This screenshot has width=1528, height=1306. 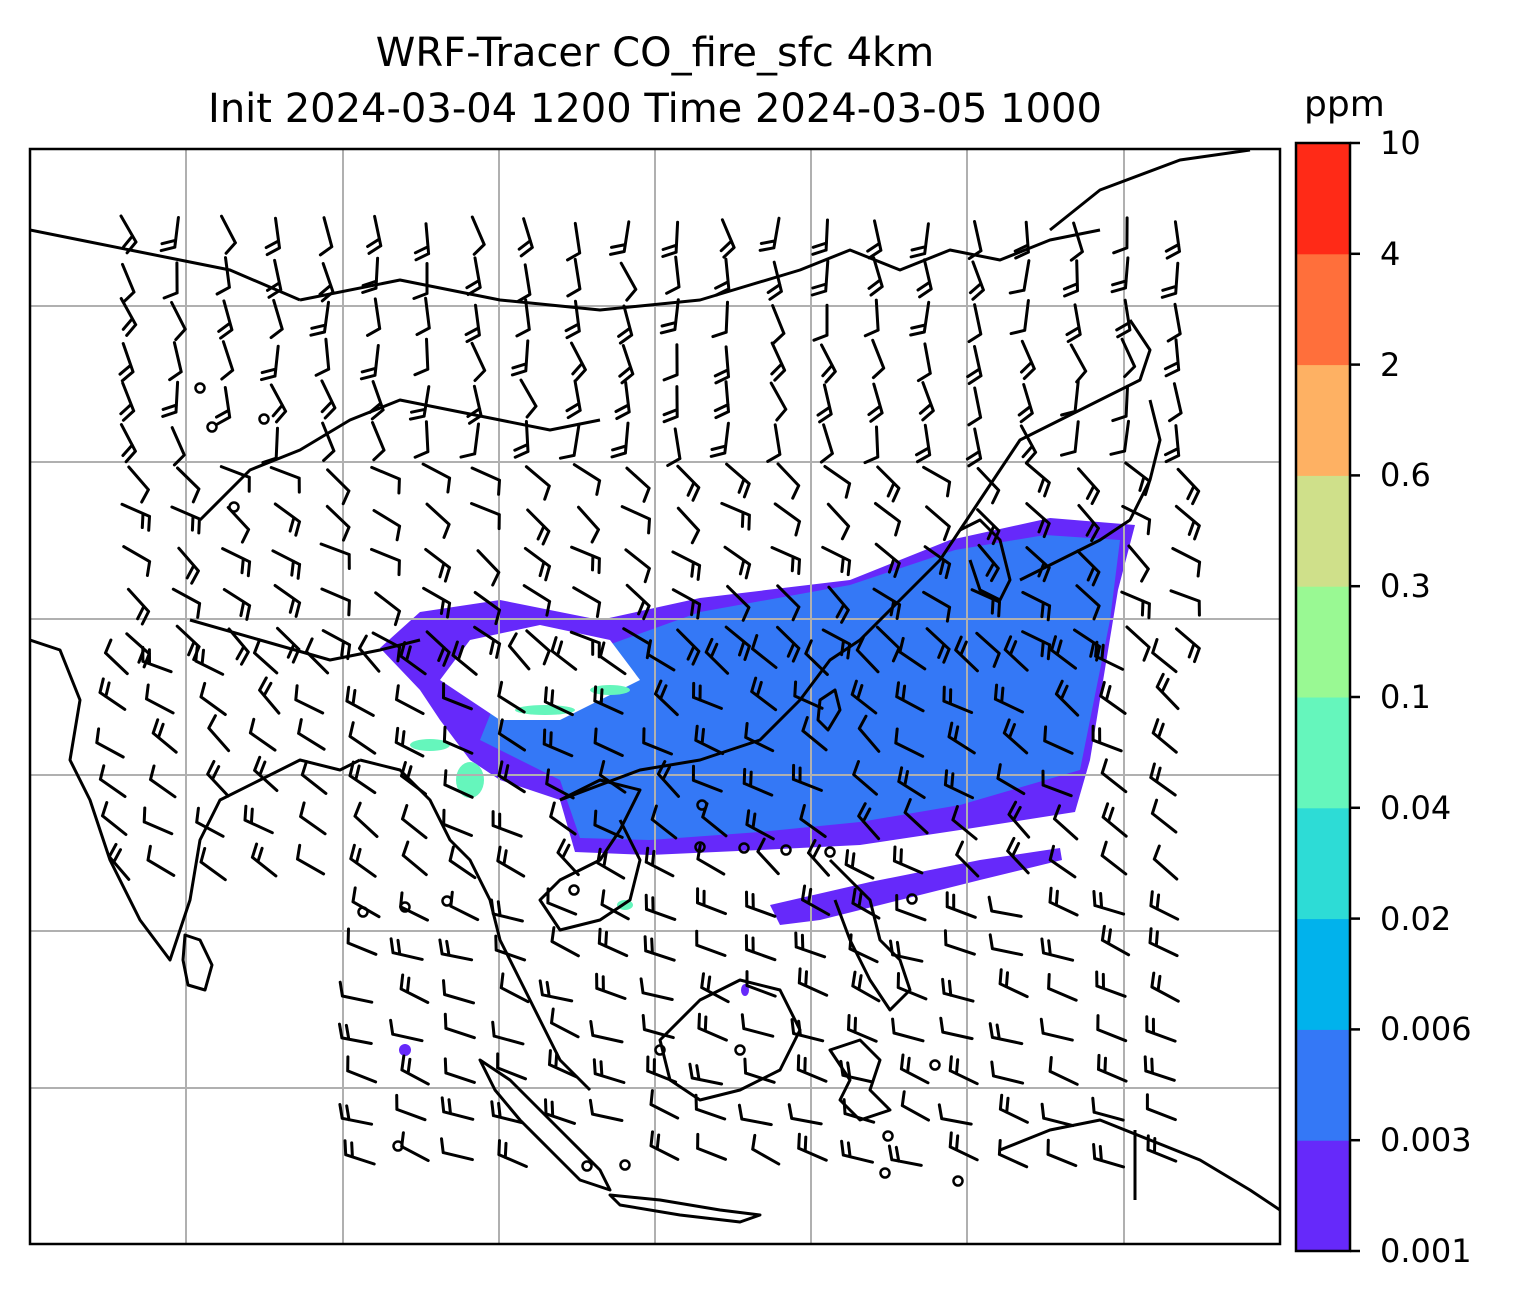 I want to click on border-himalaya, so click(x=305, y=640).